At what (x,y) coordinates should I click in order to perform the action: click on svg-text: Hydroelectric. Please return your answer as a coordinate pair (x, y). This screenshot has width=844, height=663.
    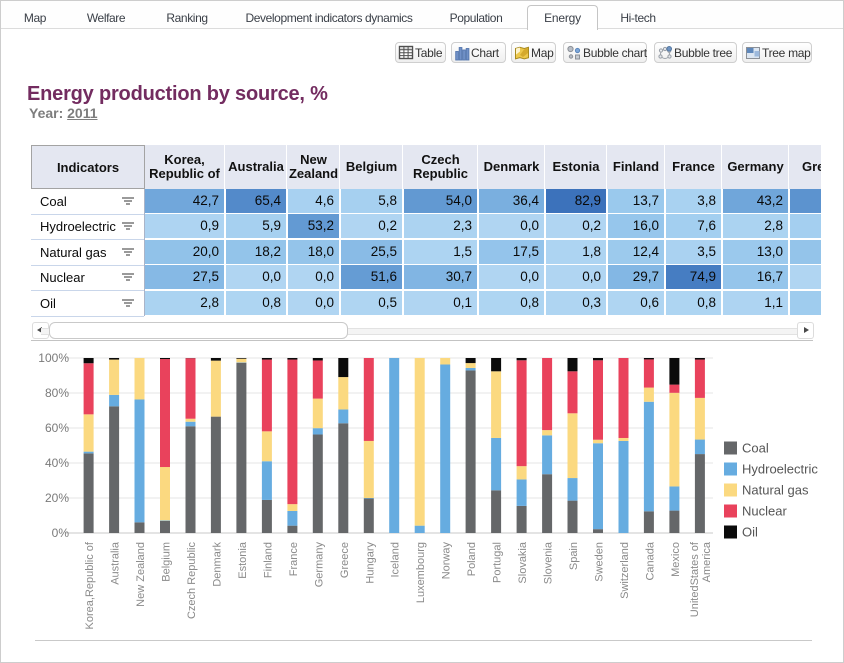
    Looking at the image, I should click on (780, 469).